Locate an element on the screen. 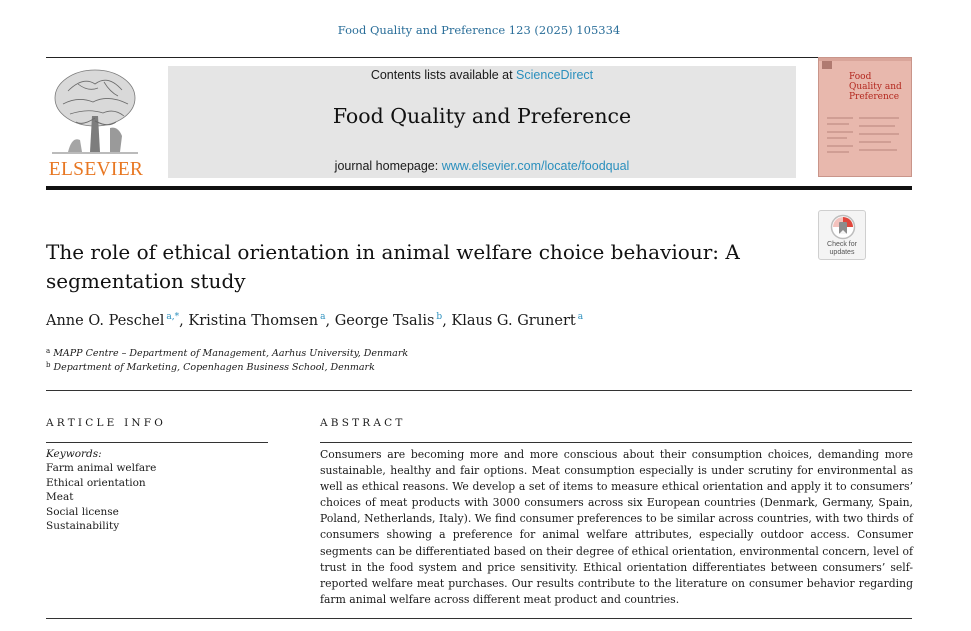 This screenshot has height=631, width=971. contents-prefix: Contents lists available at is located at coordinates (443, 75).